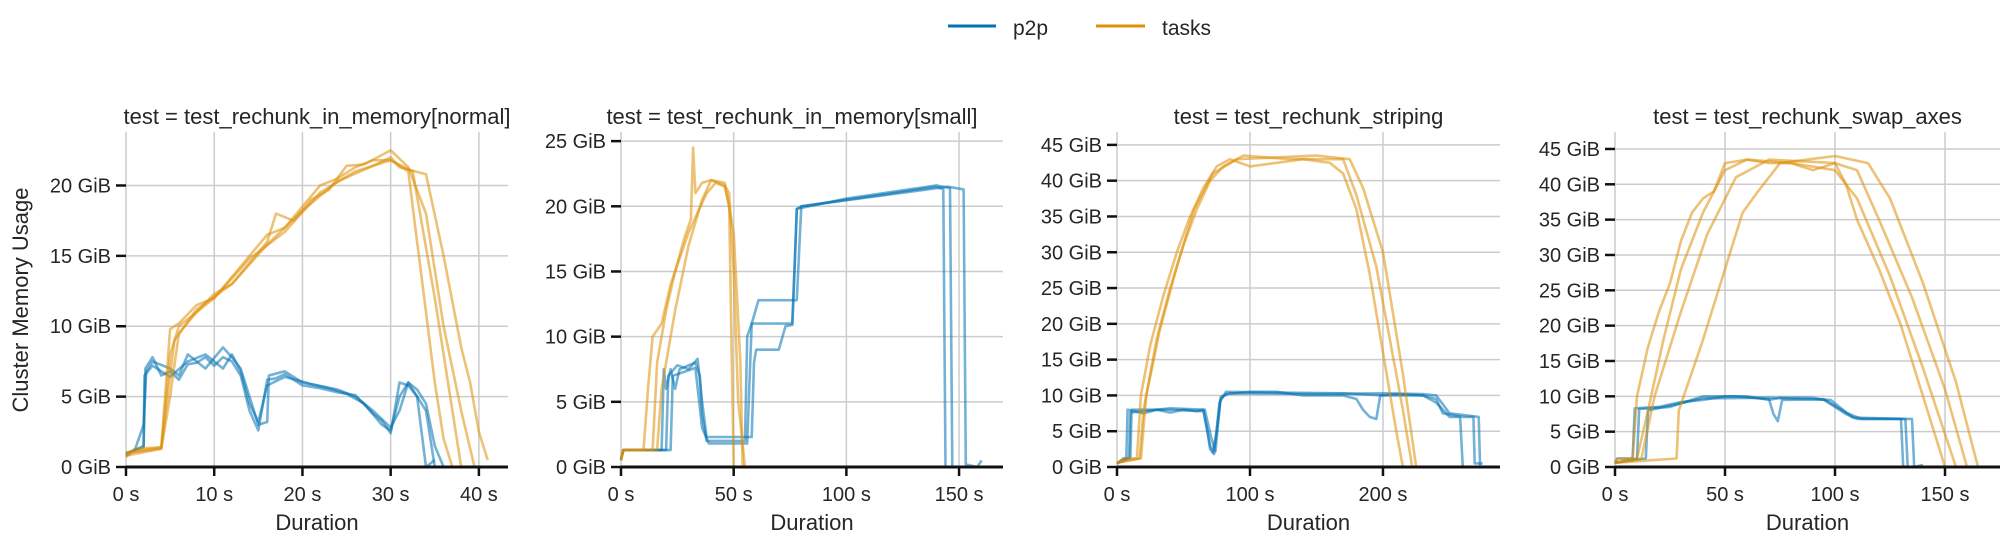  What do you see at coordinates (1030, 28) in the screenshot?
I see `legend-label-p2p: p2p` at bounding box center [1030, 28].